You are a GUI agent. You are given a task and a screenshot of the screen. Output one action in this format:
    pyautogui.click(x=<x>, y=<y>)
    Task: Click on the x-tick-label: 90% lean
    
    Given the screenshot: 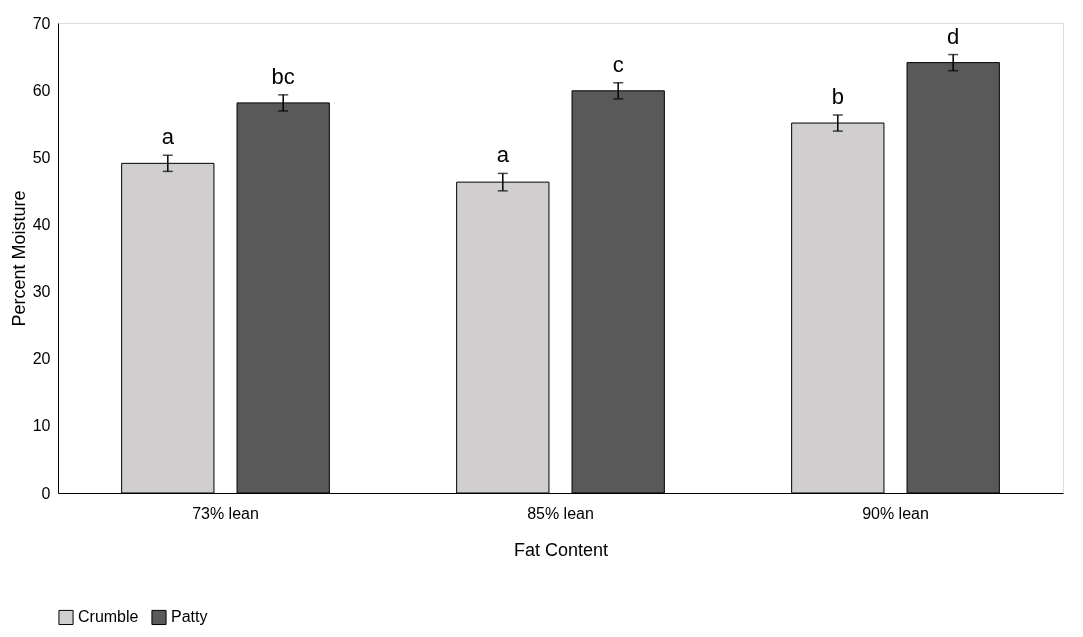 What is the action you would take?
    pyautogui.click(x=895, y=513)
    